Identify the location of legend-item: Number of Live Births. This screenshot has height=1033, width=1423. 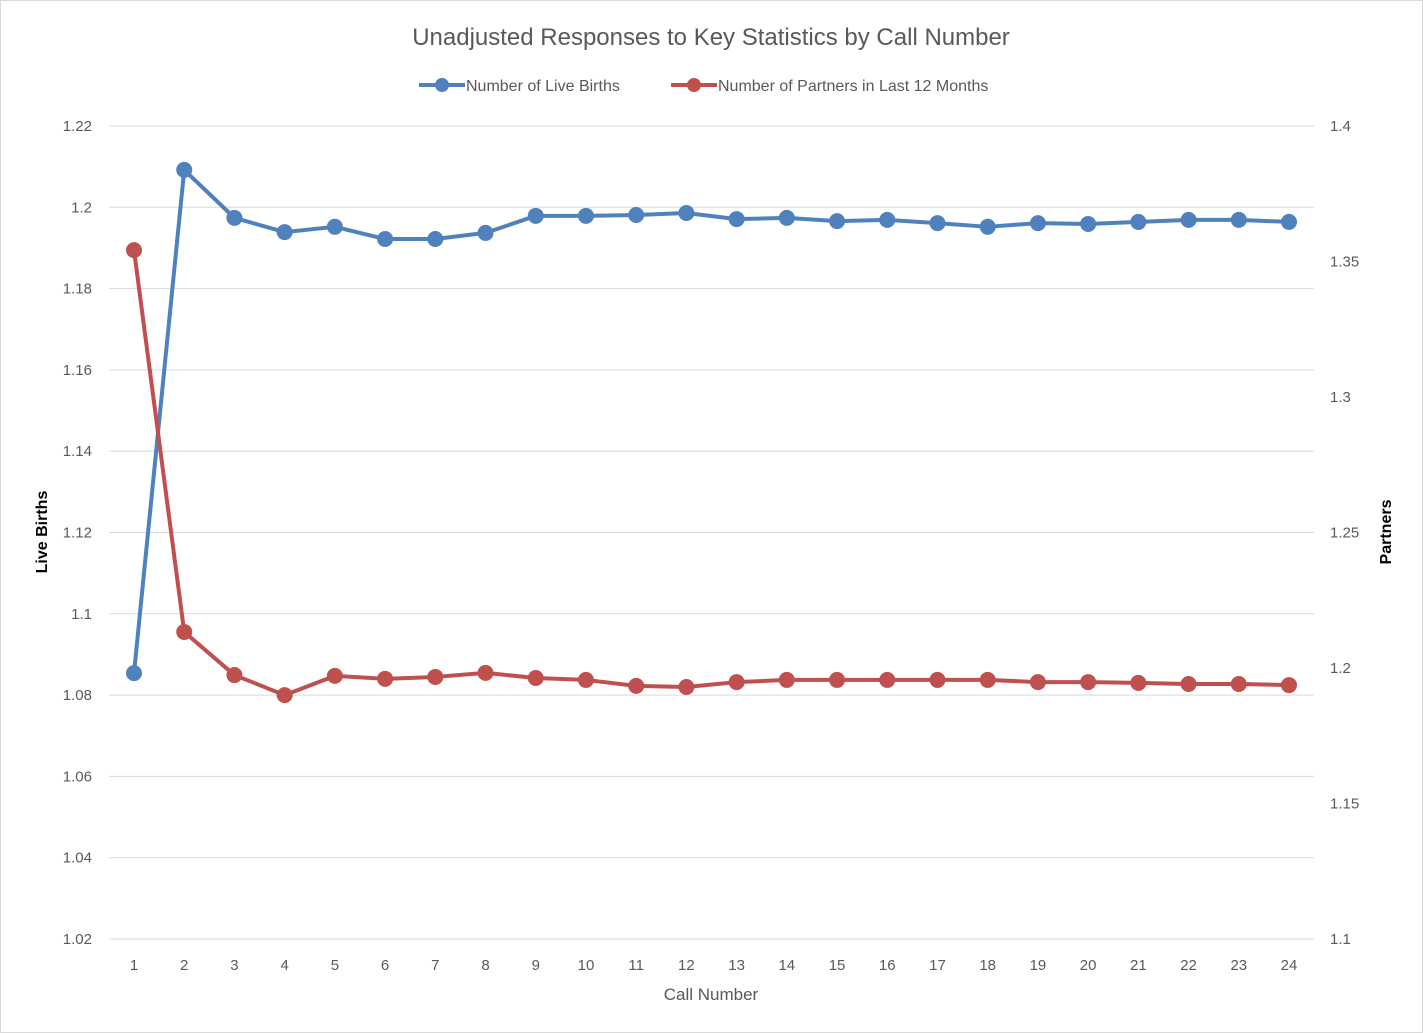
(519, 86).